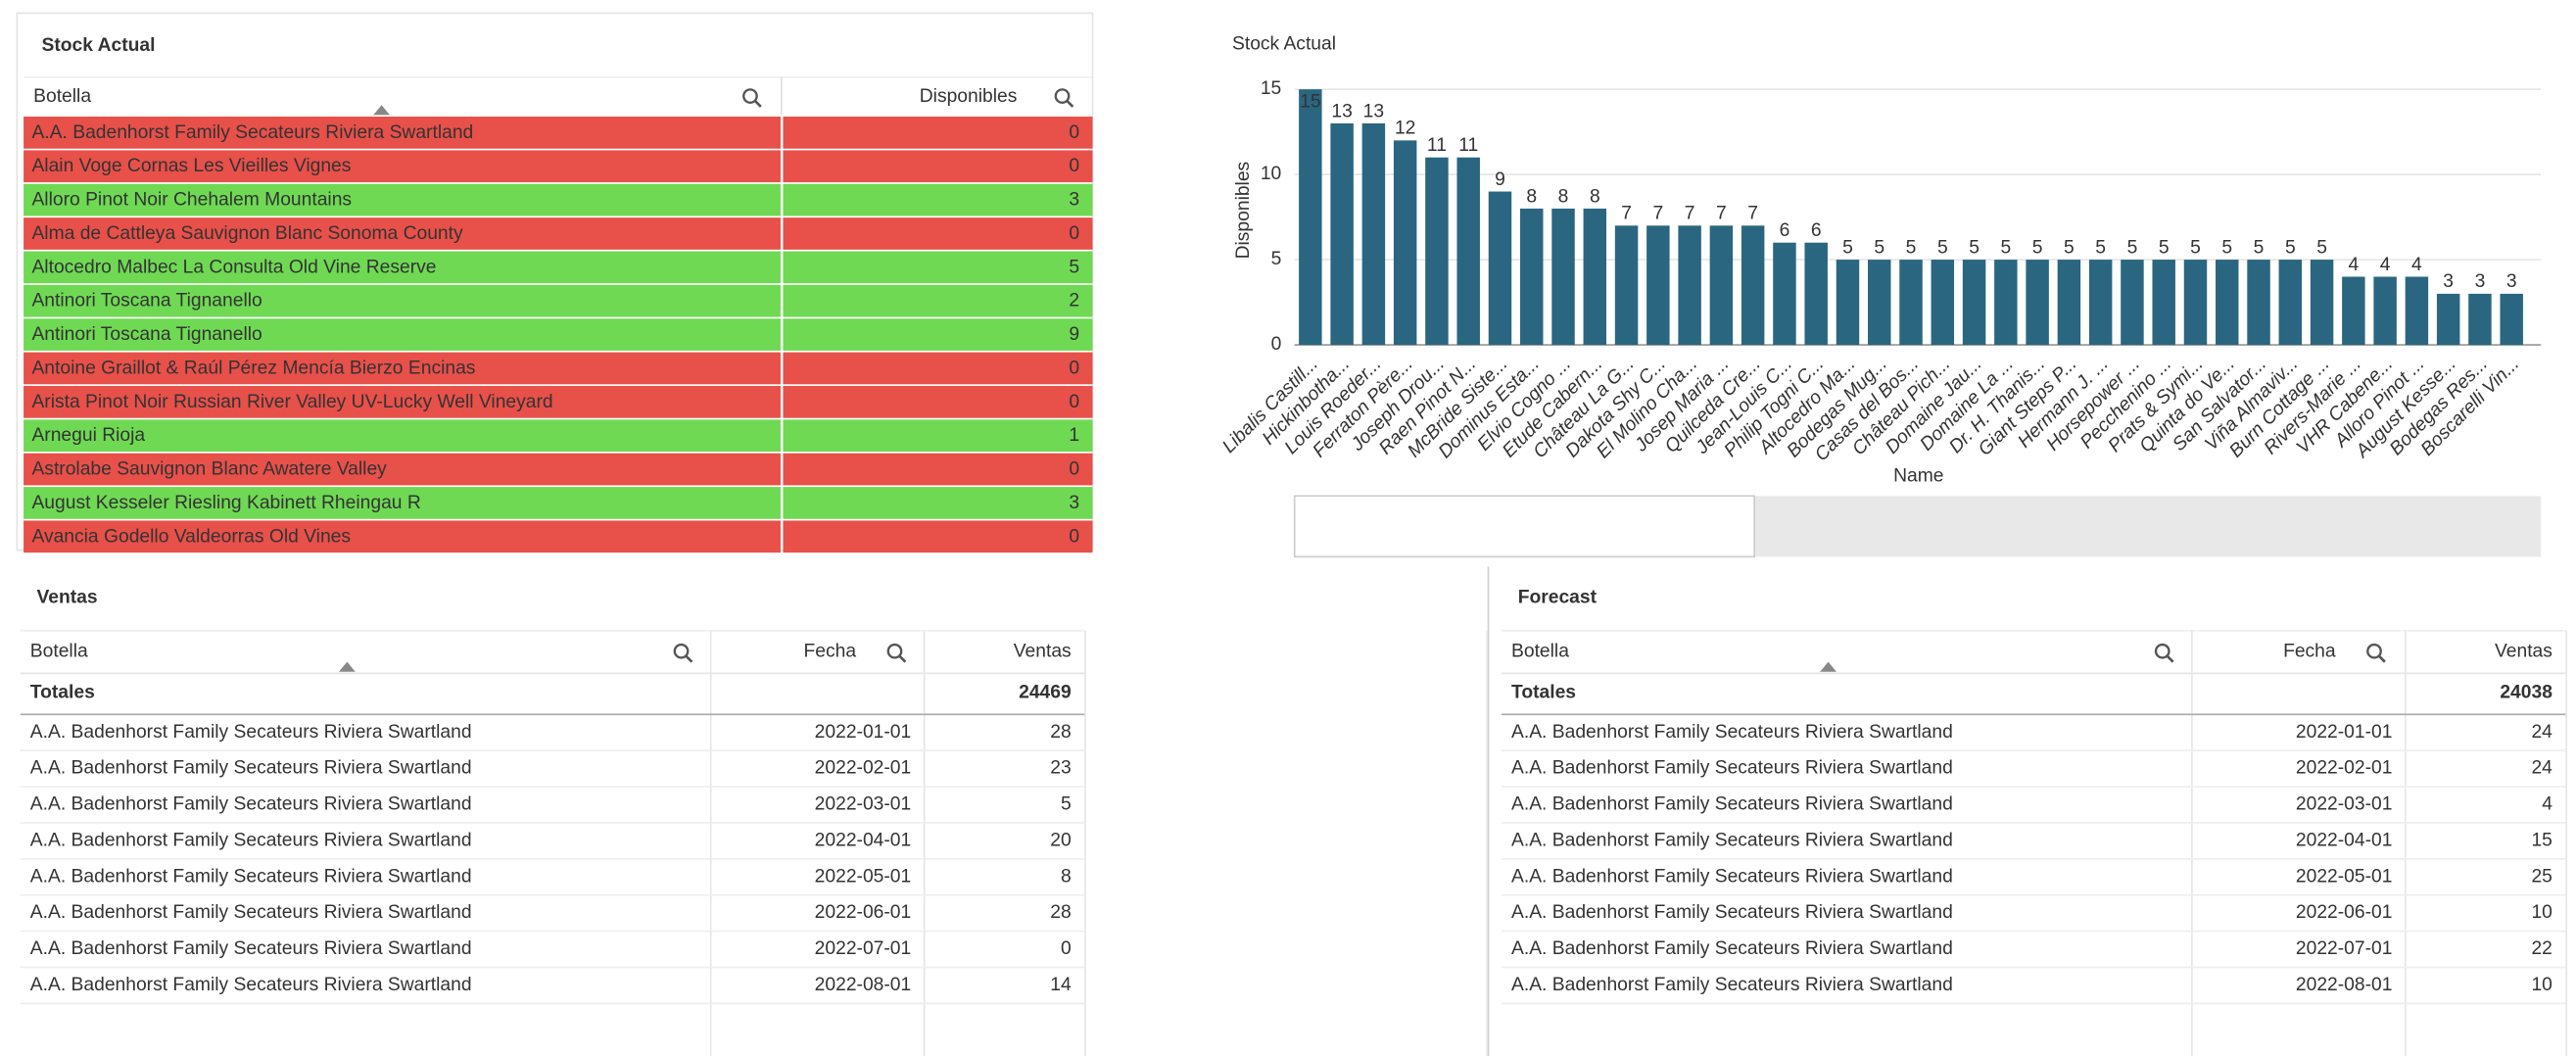 Image resolution: width=2576 pixels, height=1056 pixels. I want to click on y-tick-label: 0, so click(1276, 344).